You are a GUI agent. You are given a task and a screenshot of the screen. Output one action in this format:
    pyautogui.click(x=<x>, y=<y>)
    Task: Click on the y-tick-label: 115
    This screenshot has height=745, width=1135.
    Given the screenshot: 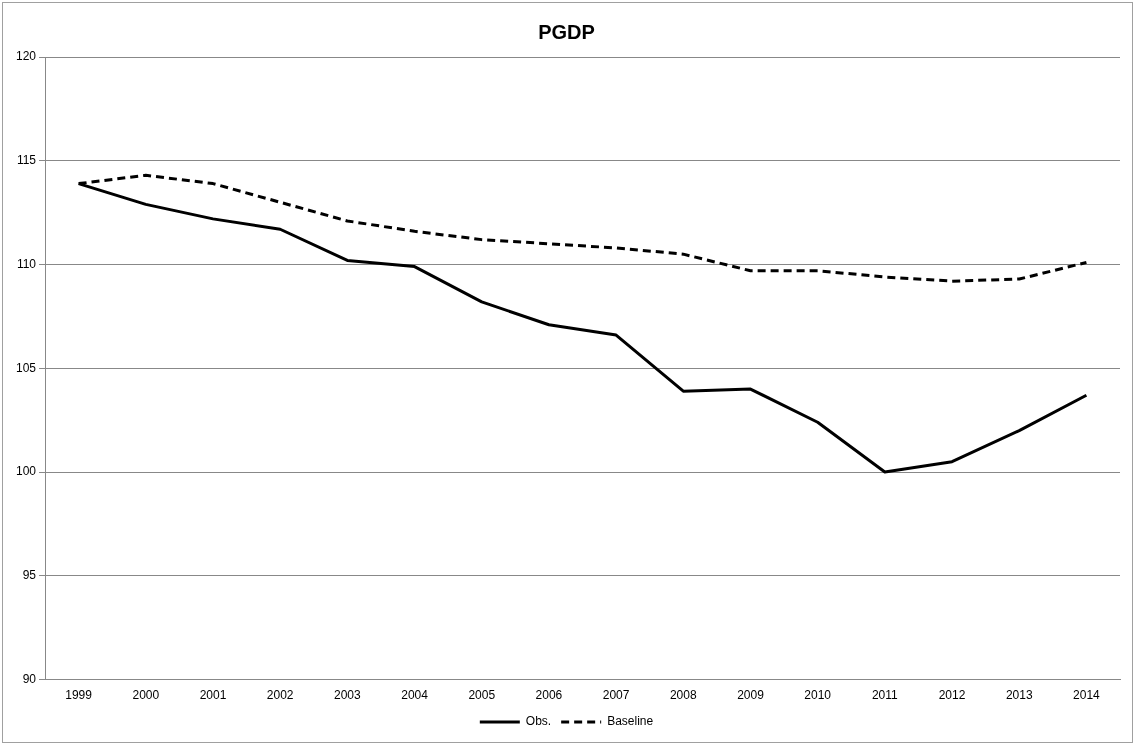 What is the action you would take?
    pyautogui.click(x=26, y=160)
    